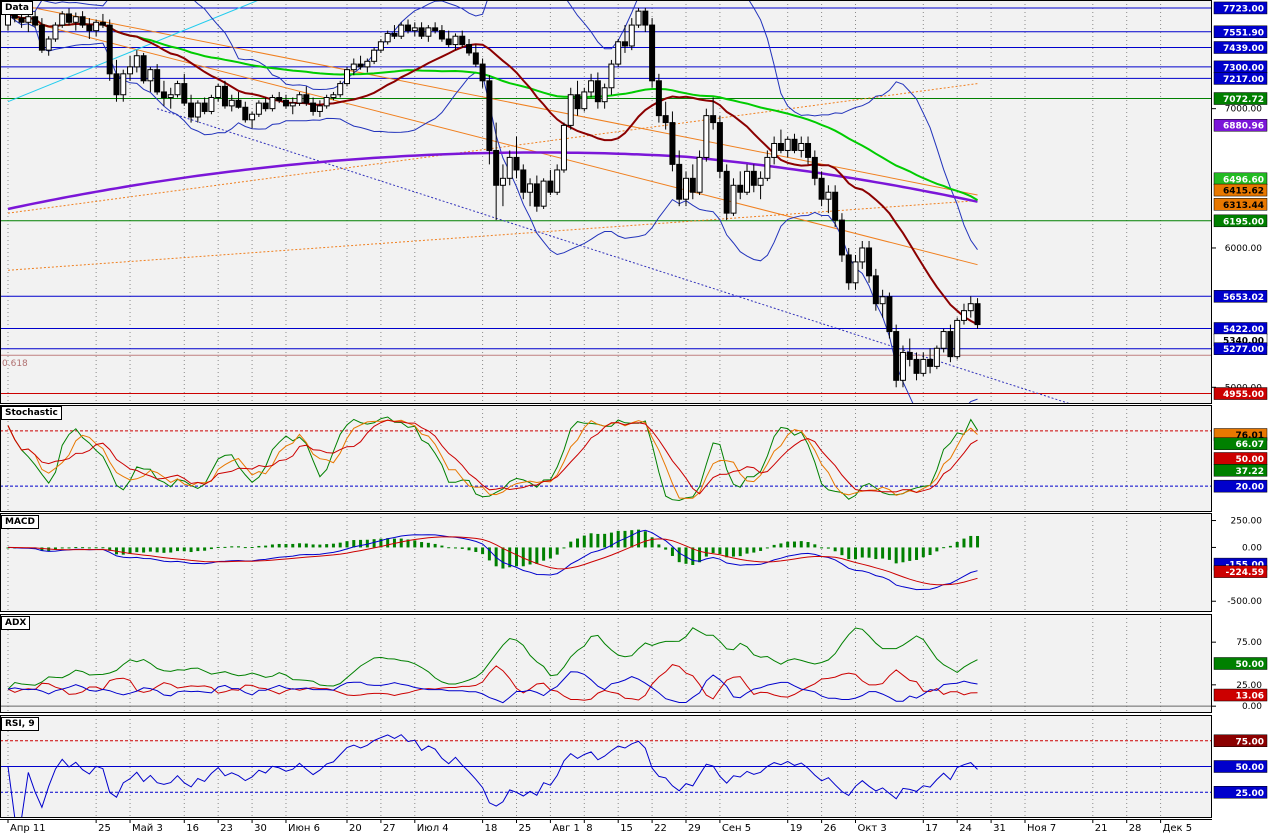  What do you see at coordinates (20, 724) in the screenshot?
I see `rsi-panel-title: RSI, 9` at bounding box center [20, 724].